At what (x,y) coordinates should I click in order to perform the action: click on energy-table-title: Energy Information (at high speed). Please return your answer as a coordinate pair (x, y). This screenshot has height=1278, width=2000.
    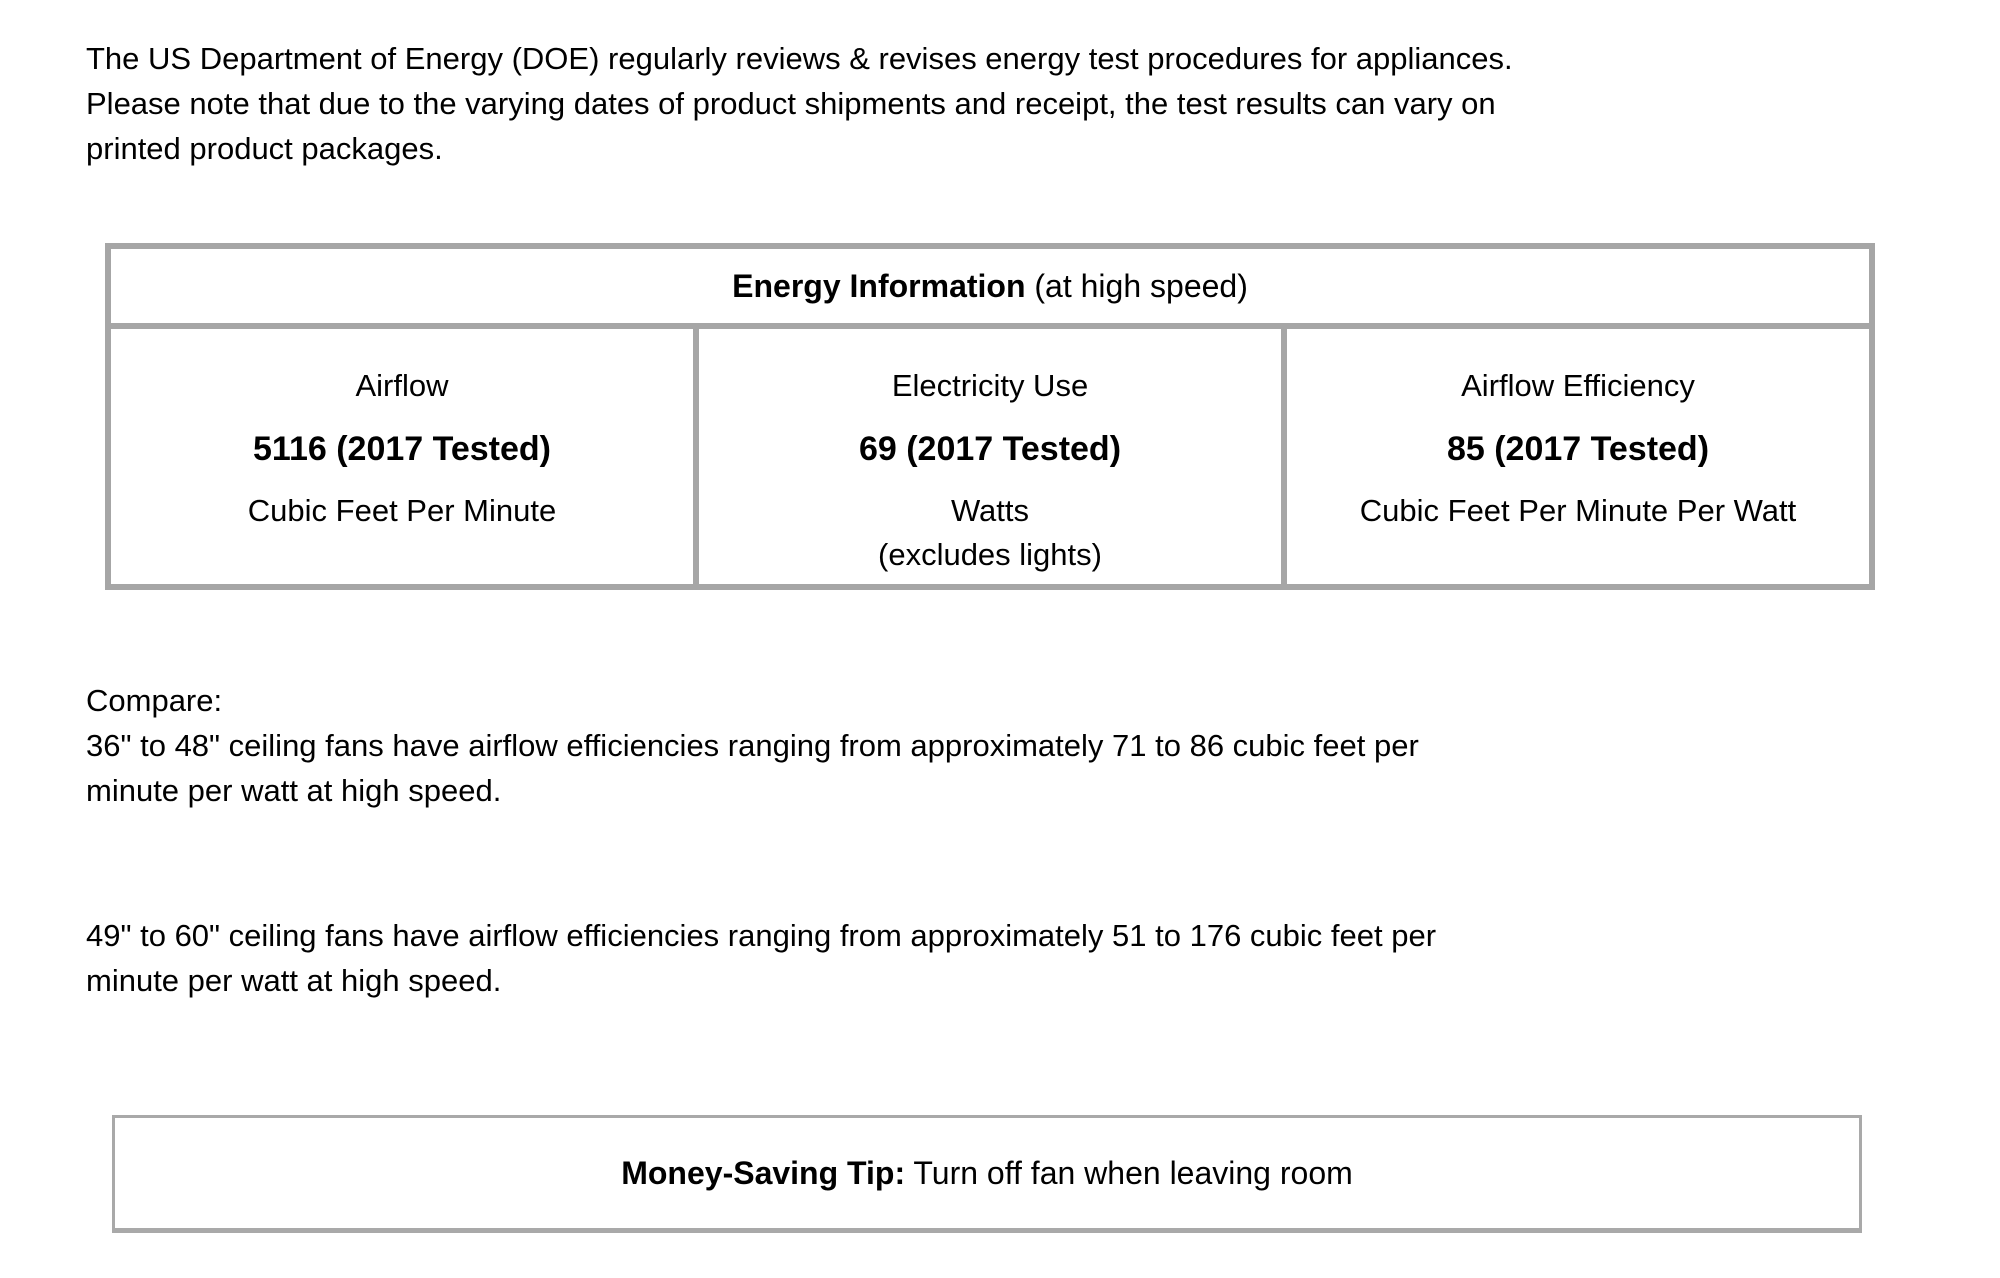
    Looking at the image, I should click on (990, 289).